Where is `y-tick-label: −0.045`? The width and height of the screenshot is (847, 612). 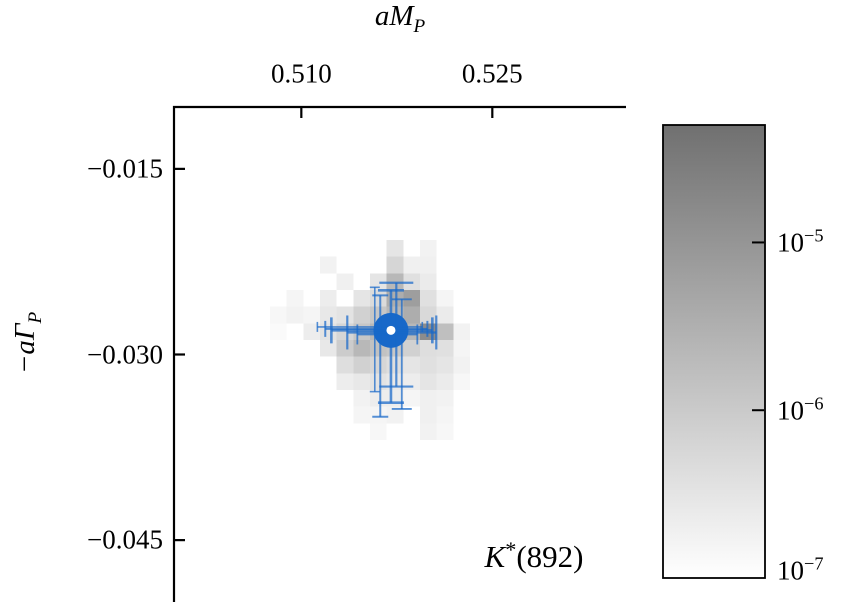
y-tick-label: −0.045 is located at coordinates (125, 539).